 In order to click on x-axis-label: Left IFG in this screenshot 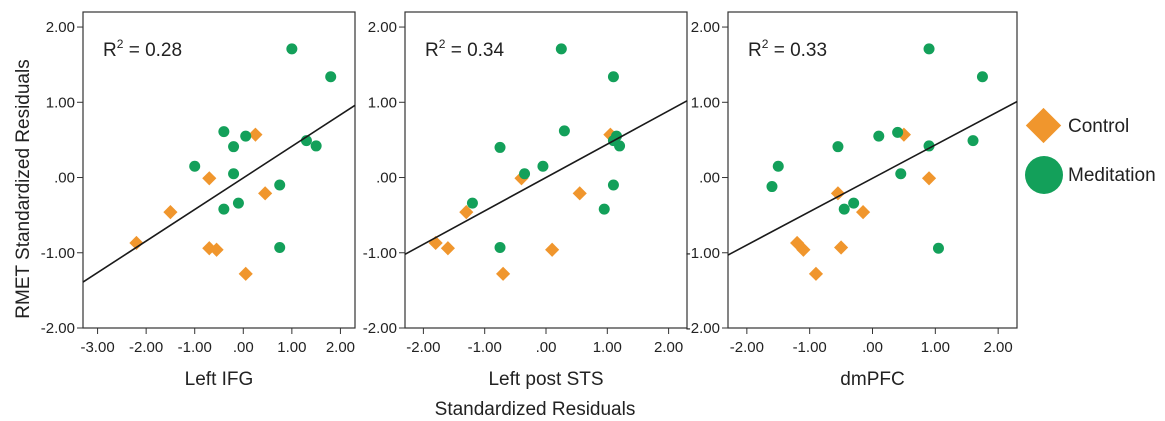, I will do `click(219, 379)`.